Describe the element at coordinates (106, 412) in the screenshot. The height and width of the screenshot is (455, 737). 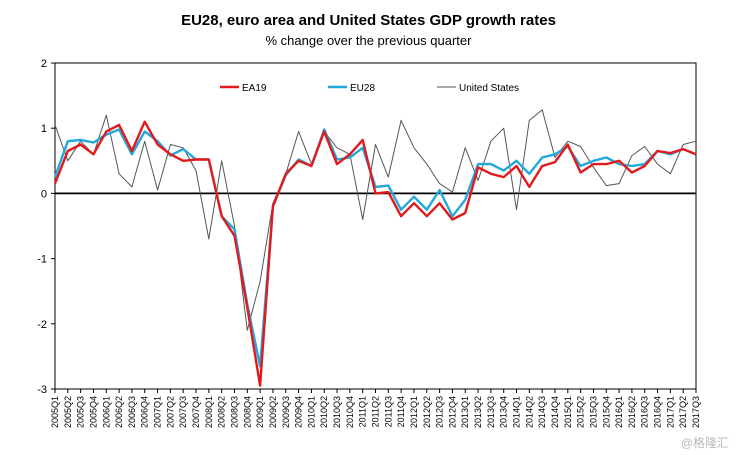
I see `x-tick-label: 2006Q1` at that location.